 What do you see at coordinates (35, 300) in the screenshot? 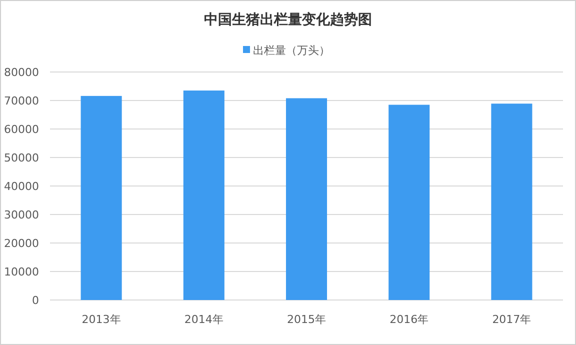
I see `y-tick-label: 0` at bounding box center [35, 300].